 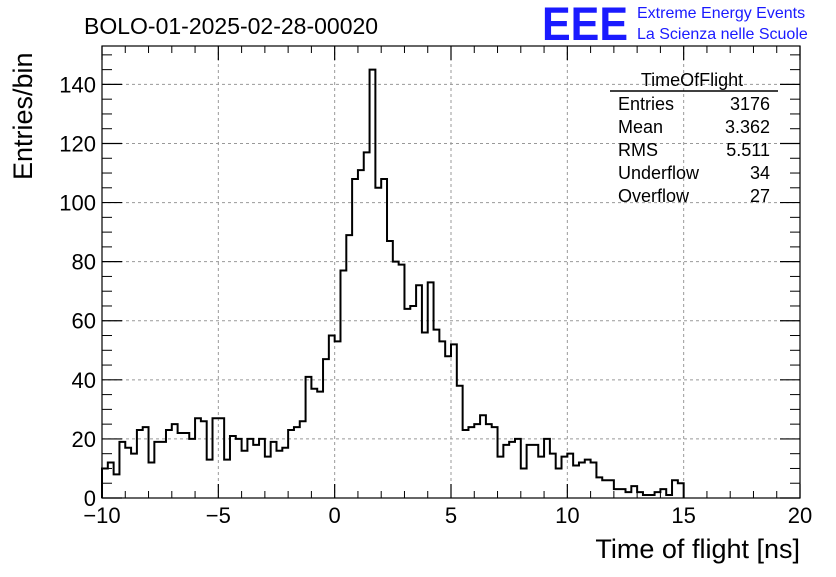 What do you see at coordinates (722, 34) in the screenshot?
I see `eee-logo-line2: La Scienza nelle Scuole` at bounding box center [722, 34].